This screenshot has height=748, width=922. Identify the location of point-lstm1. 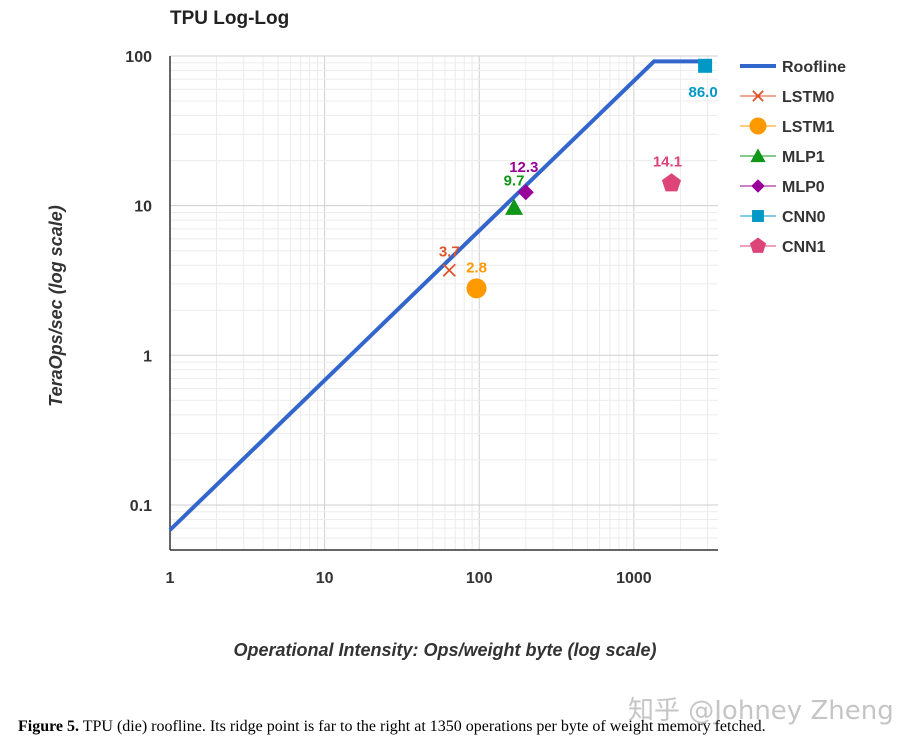
(476, 288).